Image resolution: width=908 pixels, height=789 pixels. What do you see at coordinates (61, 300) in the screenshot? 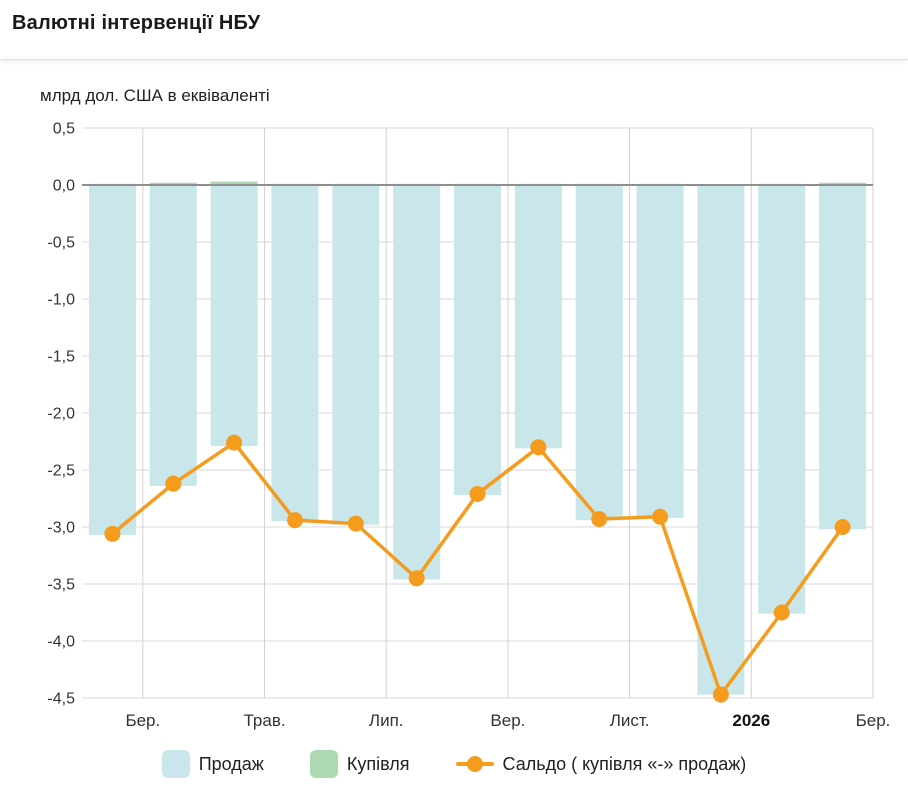
I see `y-axis-tick-label: -1,0` at bounding box center [61, 300].